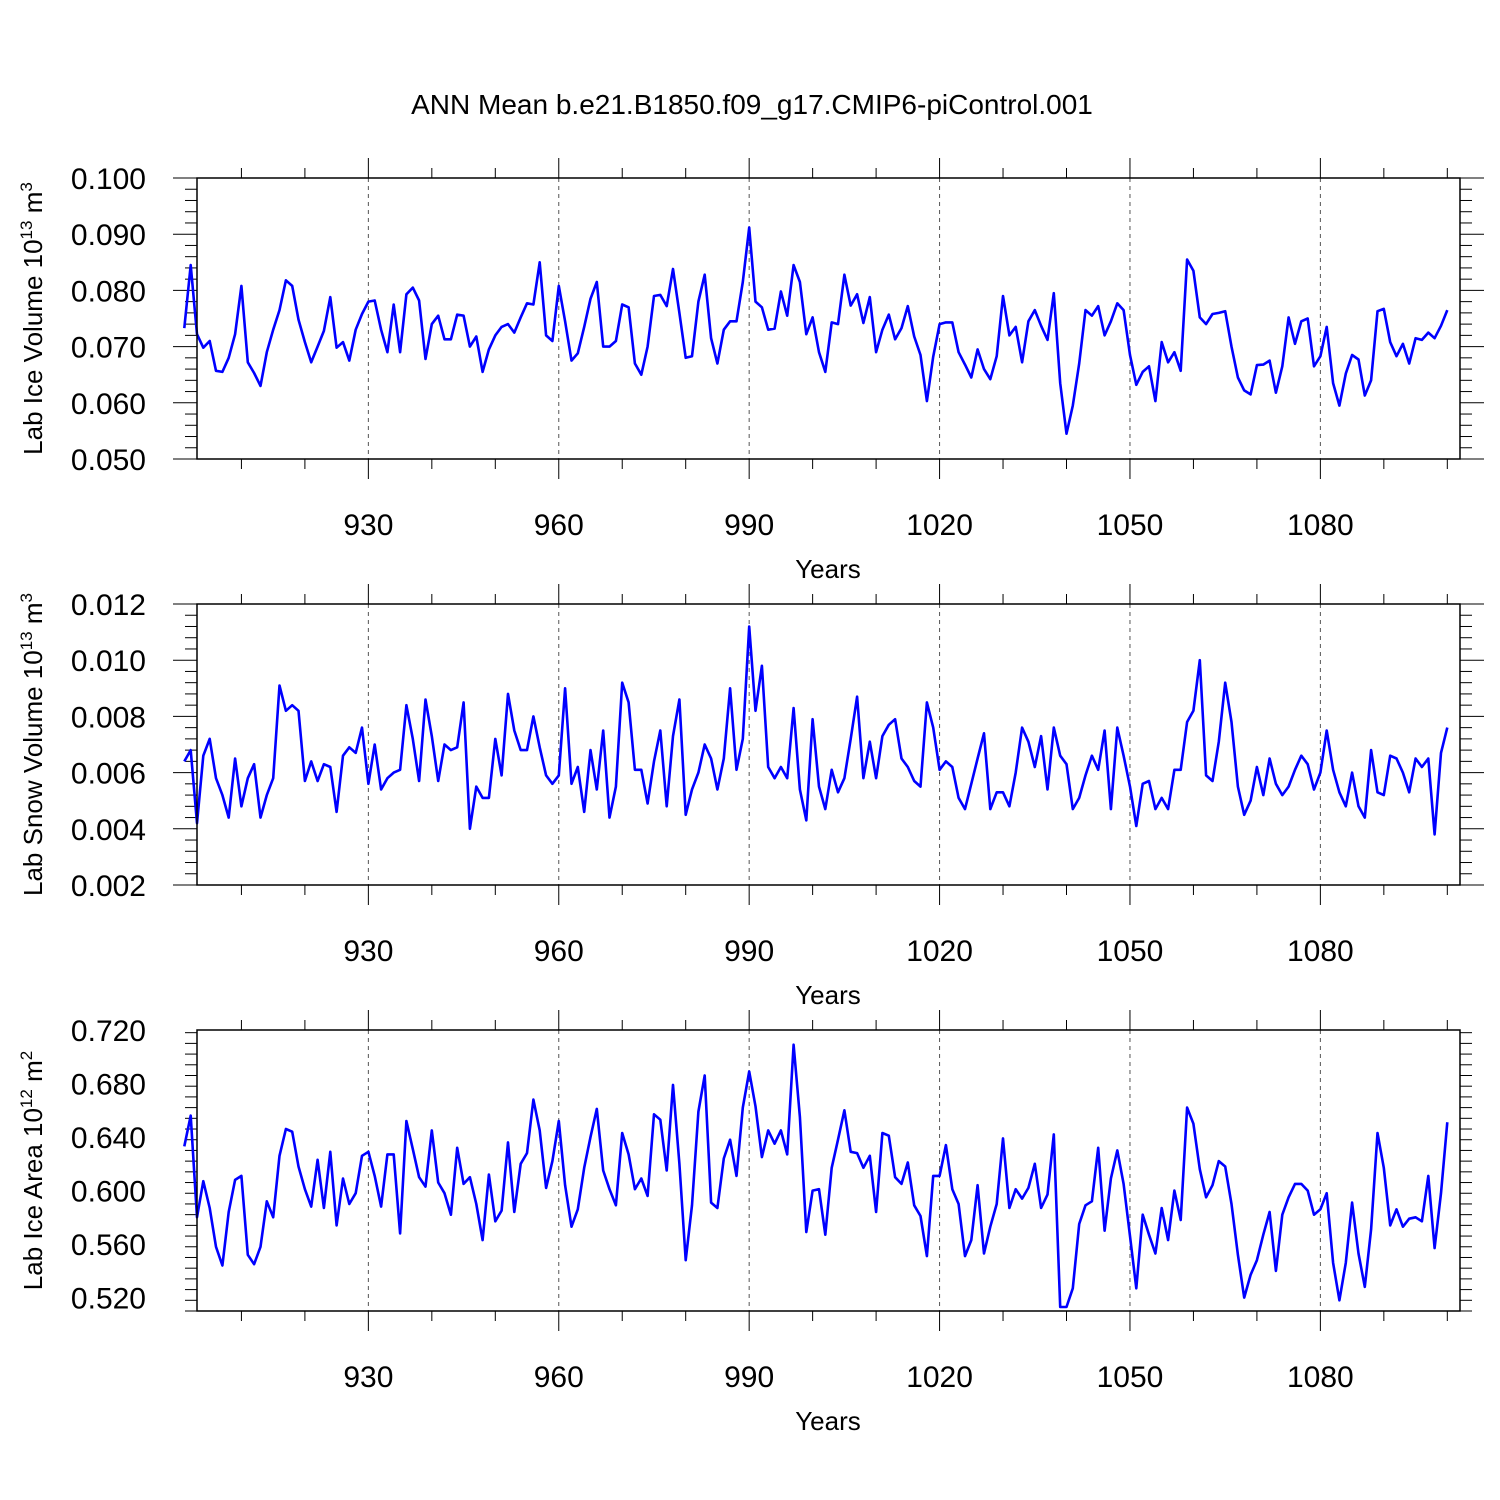  What do you see at coordinates (32, 1170) in the screenshot?
I see `y-axis-label: Lab Ice Area 1012 m2` at bounding box center [32, 1170].